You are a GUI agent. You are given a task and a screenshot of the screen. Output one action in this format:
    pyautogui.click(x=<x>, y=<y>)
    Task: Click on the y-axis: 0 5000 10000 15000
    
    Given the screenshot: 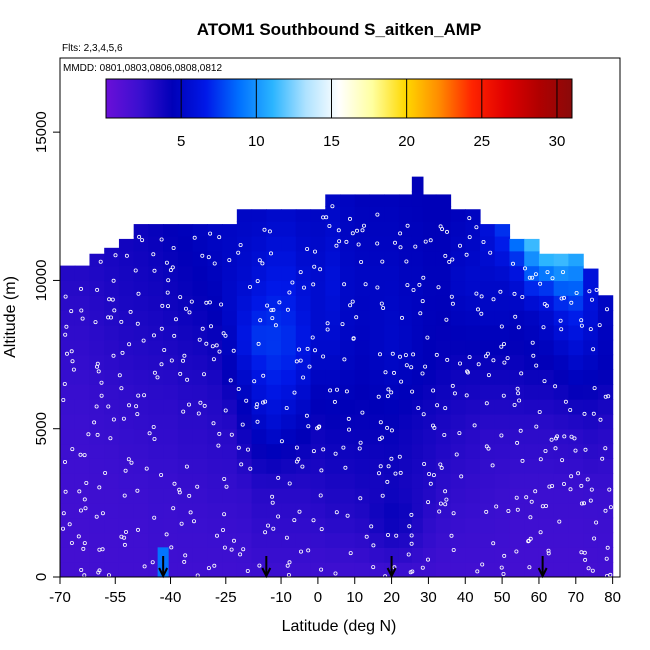 What is the action you would take?
    pyautogui.click(x=46, y=346)
    